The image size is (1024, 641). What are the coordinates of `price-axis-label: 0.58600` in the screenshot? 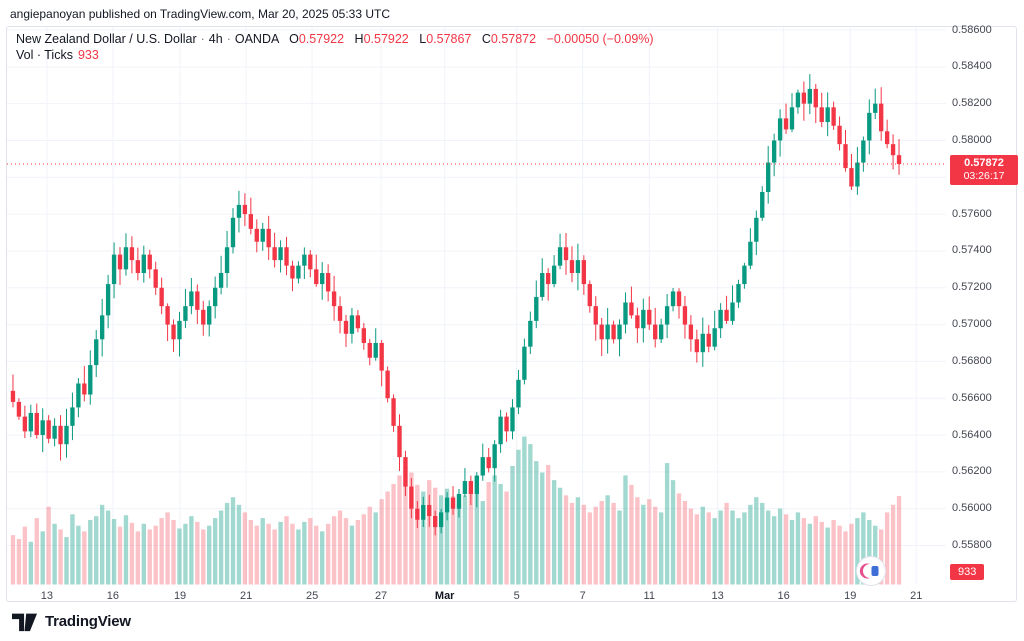 It's located at (972, 29).